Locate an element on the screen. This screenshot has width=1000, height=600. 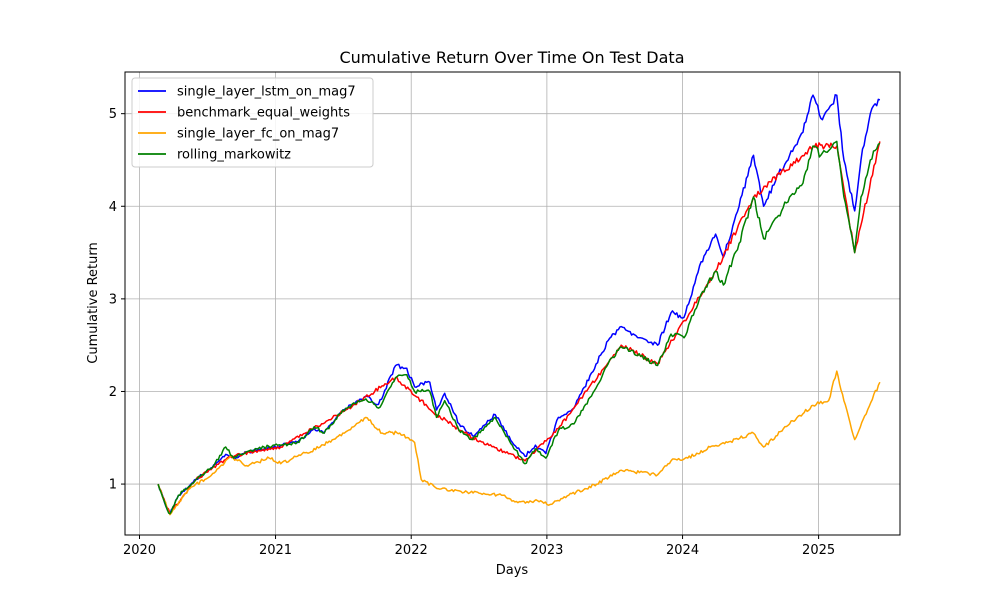
x-tick-label: 2021 is located at coordinates (275, 550).